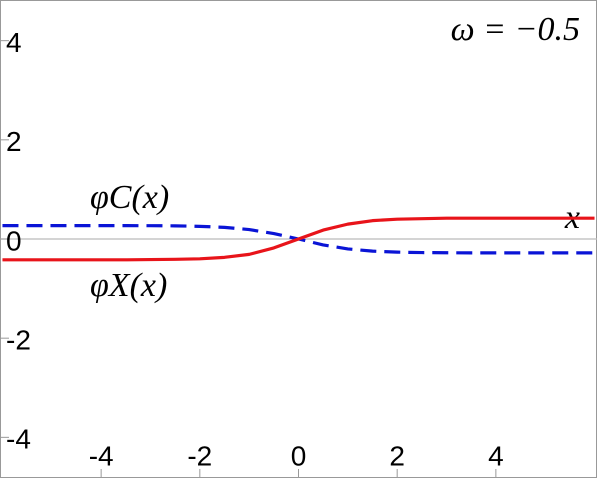 This screenshot has width=597, height=478. I want to click on x-tick-label: 0, so click(299, 455).